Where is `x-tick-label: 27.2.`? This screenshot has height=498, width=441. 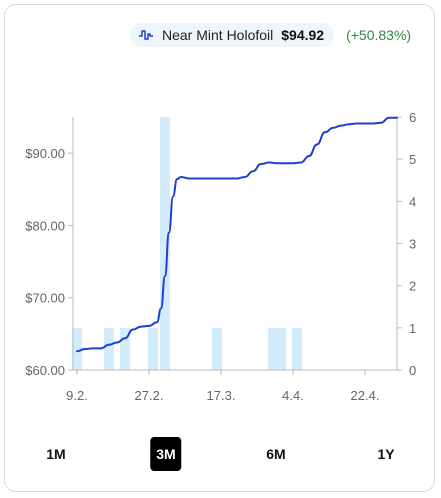 x-tick-label: 27.2. is located at coordinates (149, 395).